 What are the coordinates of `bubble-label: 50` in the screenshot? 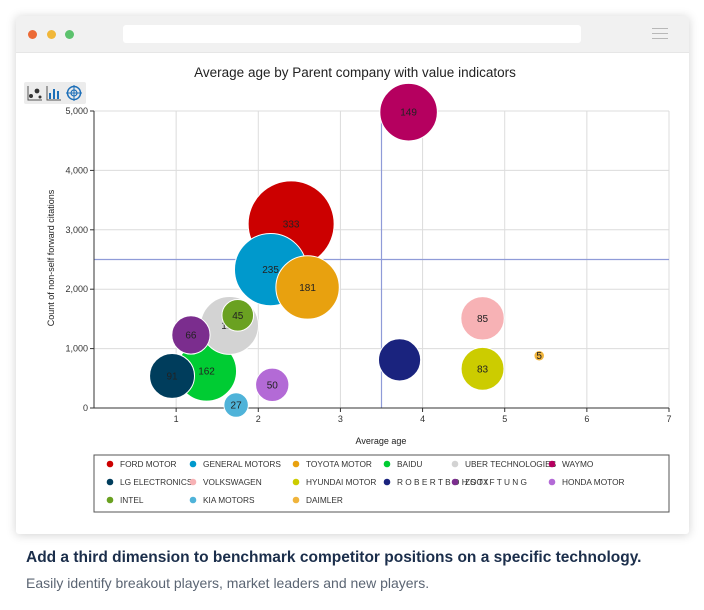 It's located at (273, 385).